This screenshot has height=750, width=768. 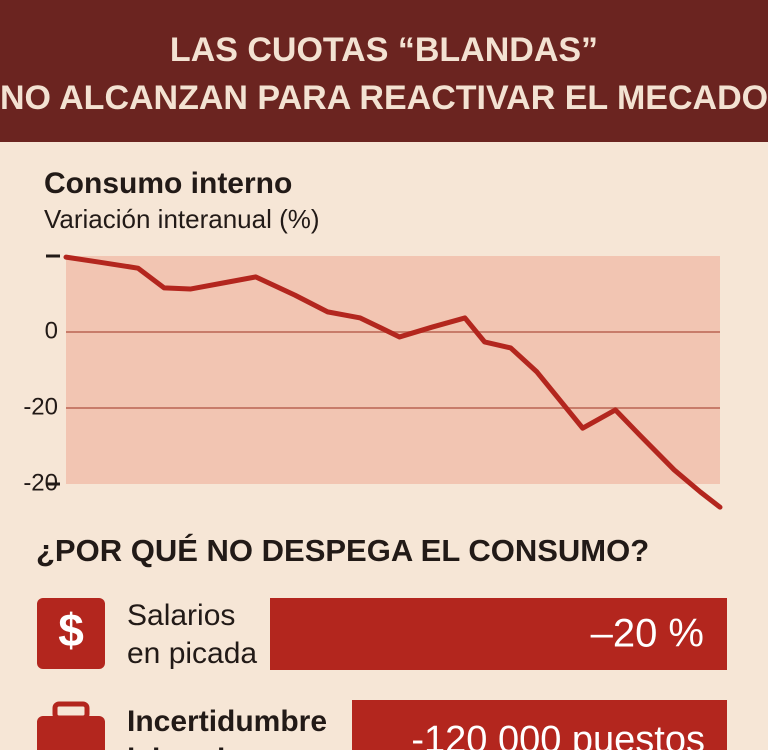 I want to click on icon-dollar: $, so click(x=71, y=630).